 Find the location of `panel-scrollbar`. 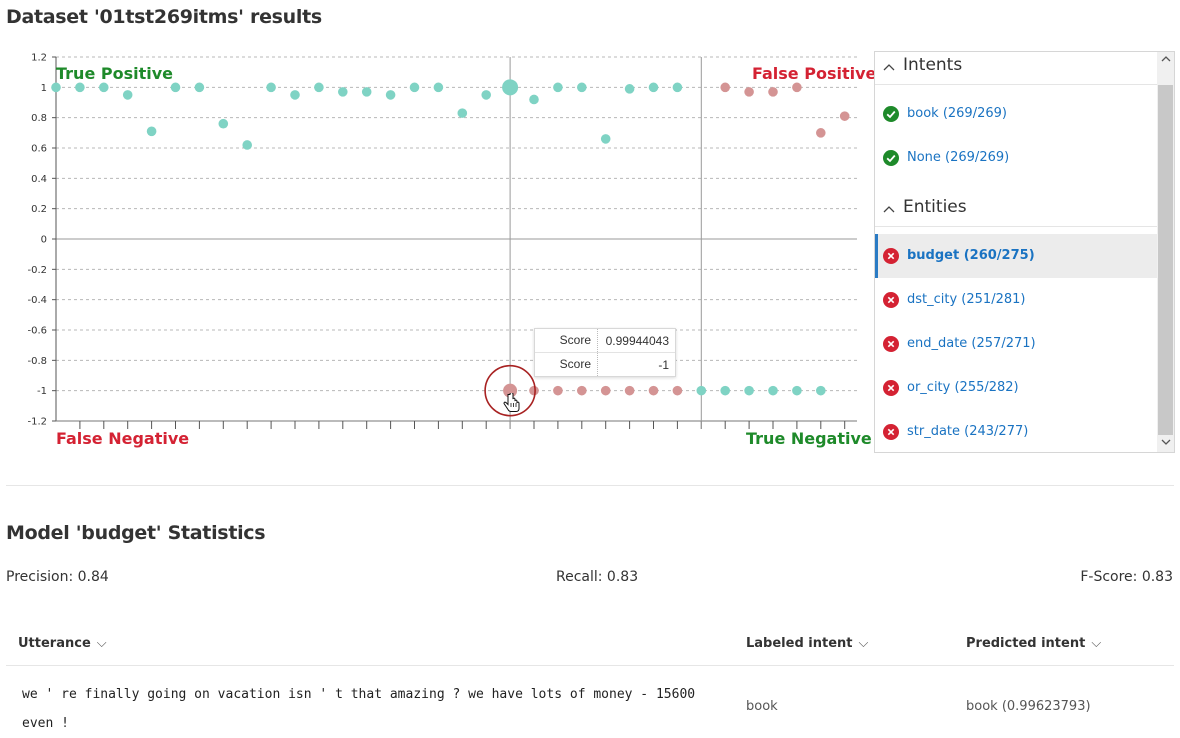

panel-scrollbar is located at coordinates (1165, 252).